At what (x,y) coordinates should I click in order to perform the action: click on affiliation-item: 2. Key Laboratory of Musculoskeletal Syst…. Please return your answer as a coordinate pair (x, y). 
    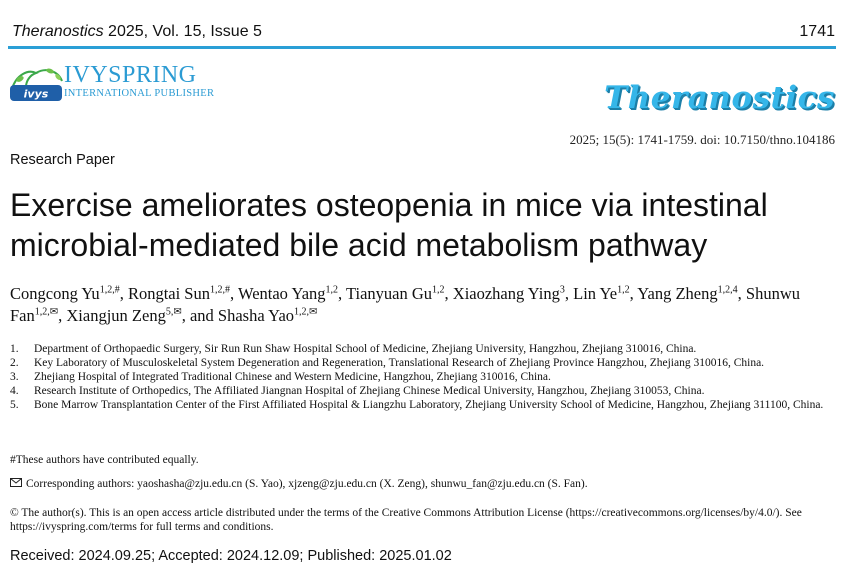
    Looking at the image, I should click on (425, 363).